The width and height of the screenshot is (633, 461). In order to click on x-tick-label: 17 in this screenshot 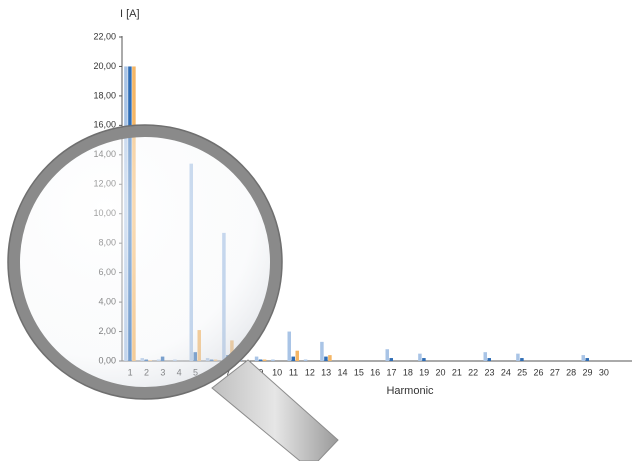, I will do `click(391, 372)`.